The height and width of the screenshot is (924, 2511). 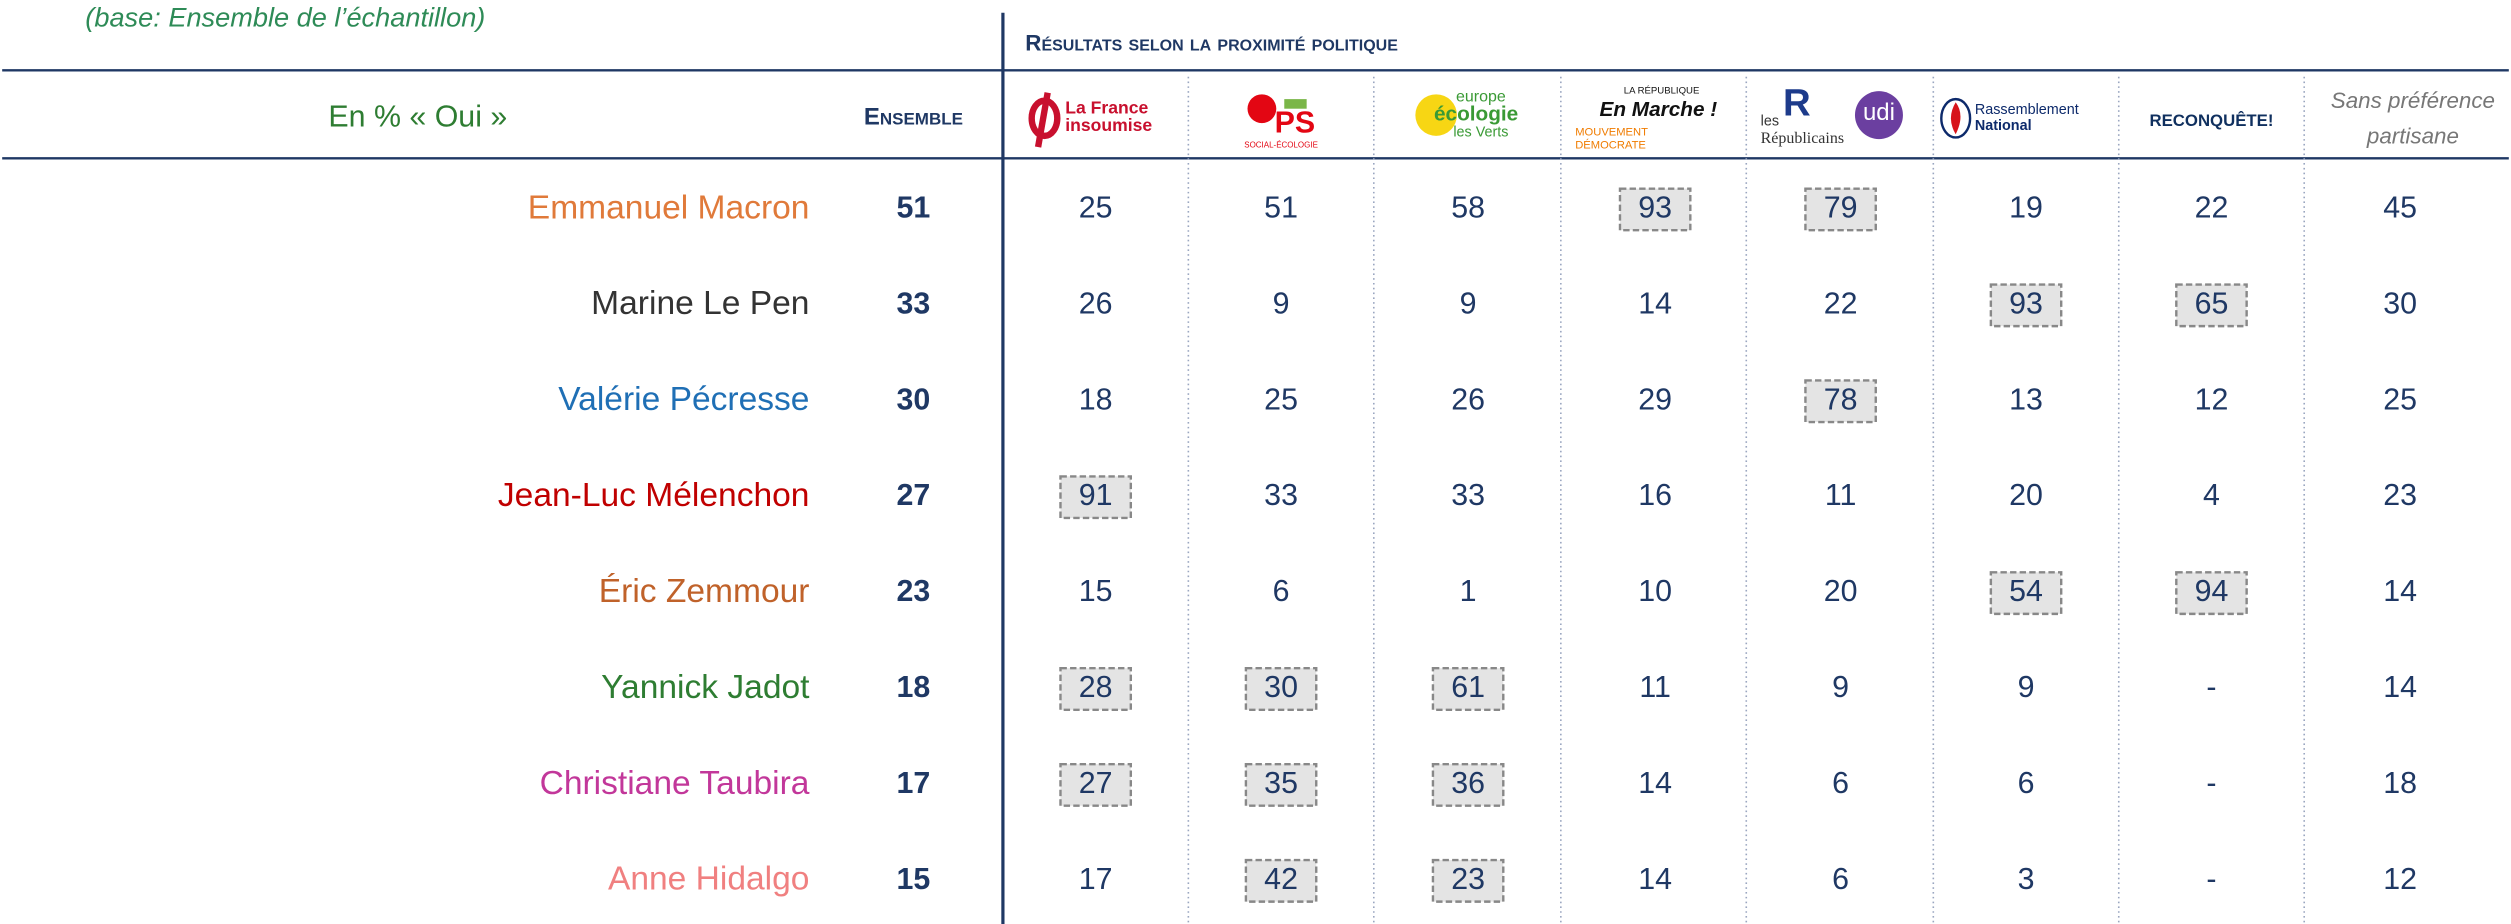 What do you see at coordinates (1476, 114) in the screenshot?
I see `party-logo-text: écologie` at bounding box center [1476, 114].